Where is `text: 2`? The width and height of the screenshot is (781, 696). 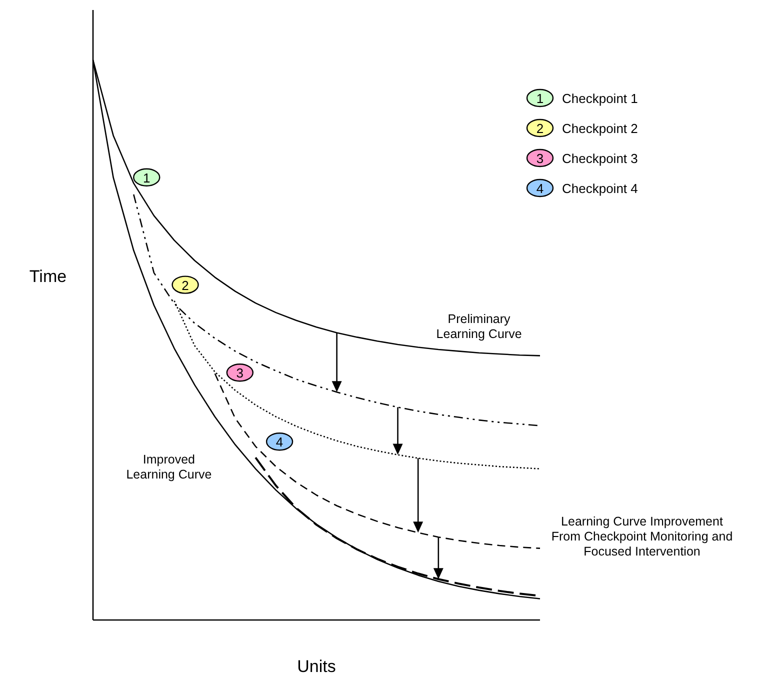 text: 2 is located at coordinates (540, 128).